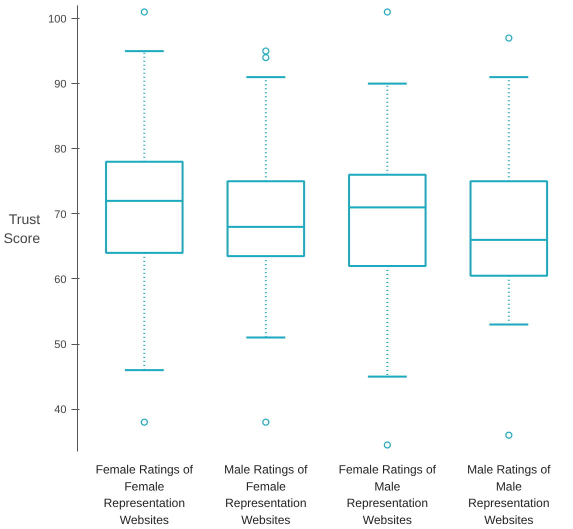 This screenshot has width=573, height=529. Describe the element at coordinates (145, 494) in the screenshot. I see `x-tick-label: Female Ratings of Female Representation Websites` at that location.